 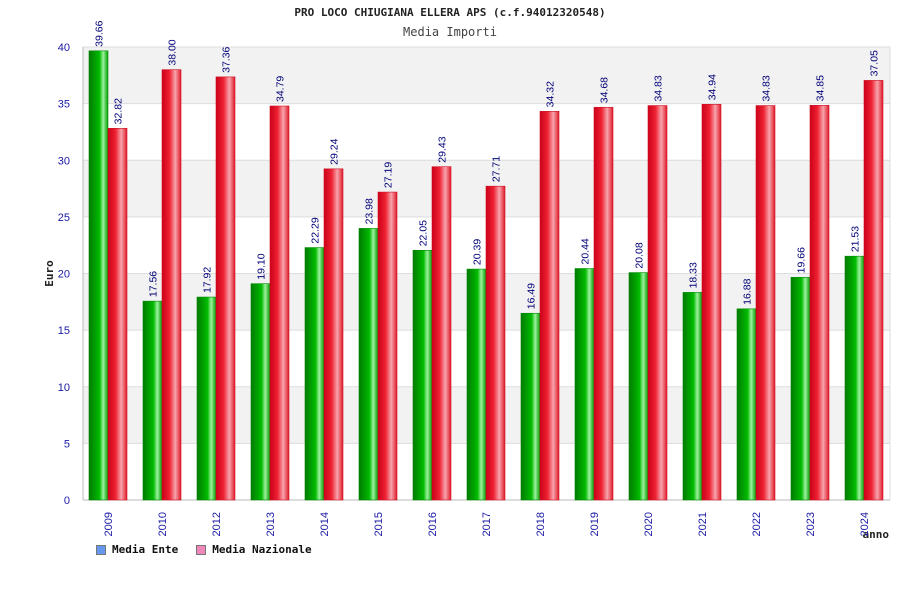 What do you see at coordinates (811, 524) in the screenshot?
I see `x-tick-label: 2023` at bounding box center [811, 524].